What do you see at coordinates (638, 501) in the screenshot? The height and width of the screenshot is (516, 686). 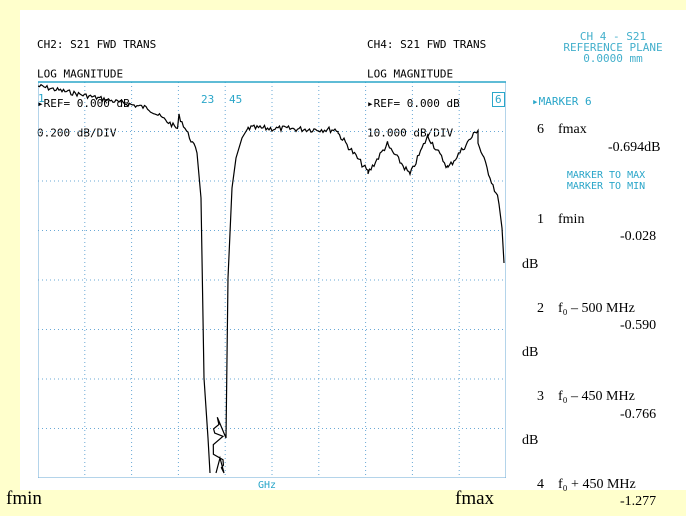 I see `marker-4-value: -1.277` at bounding box center [638, 501].